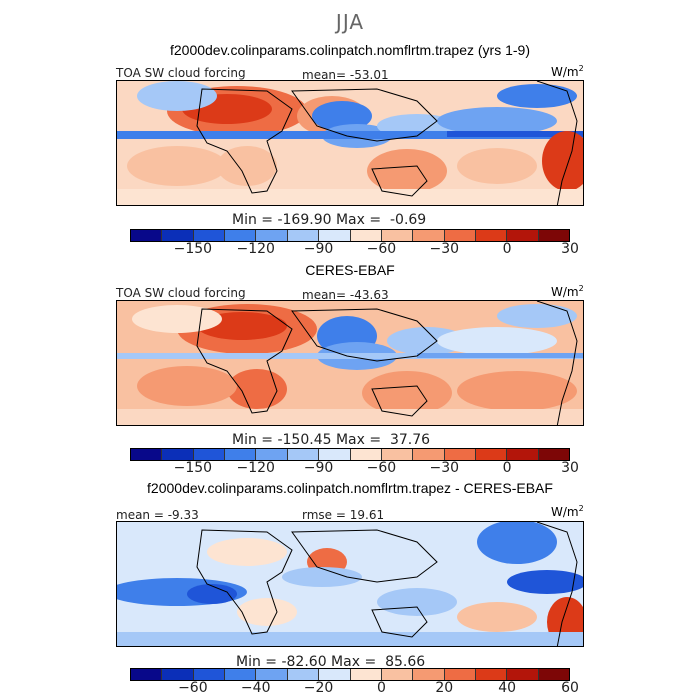 The image size is (700, 700). I want to click on colorbar-tick-label: −40, so click(255, 688).